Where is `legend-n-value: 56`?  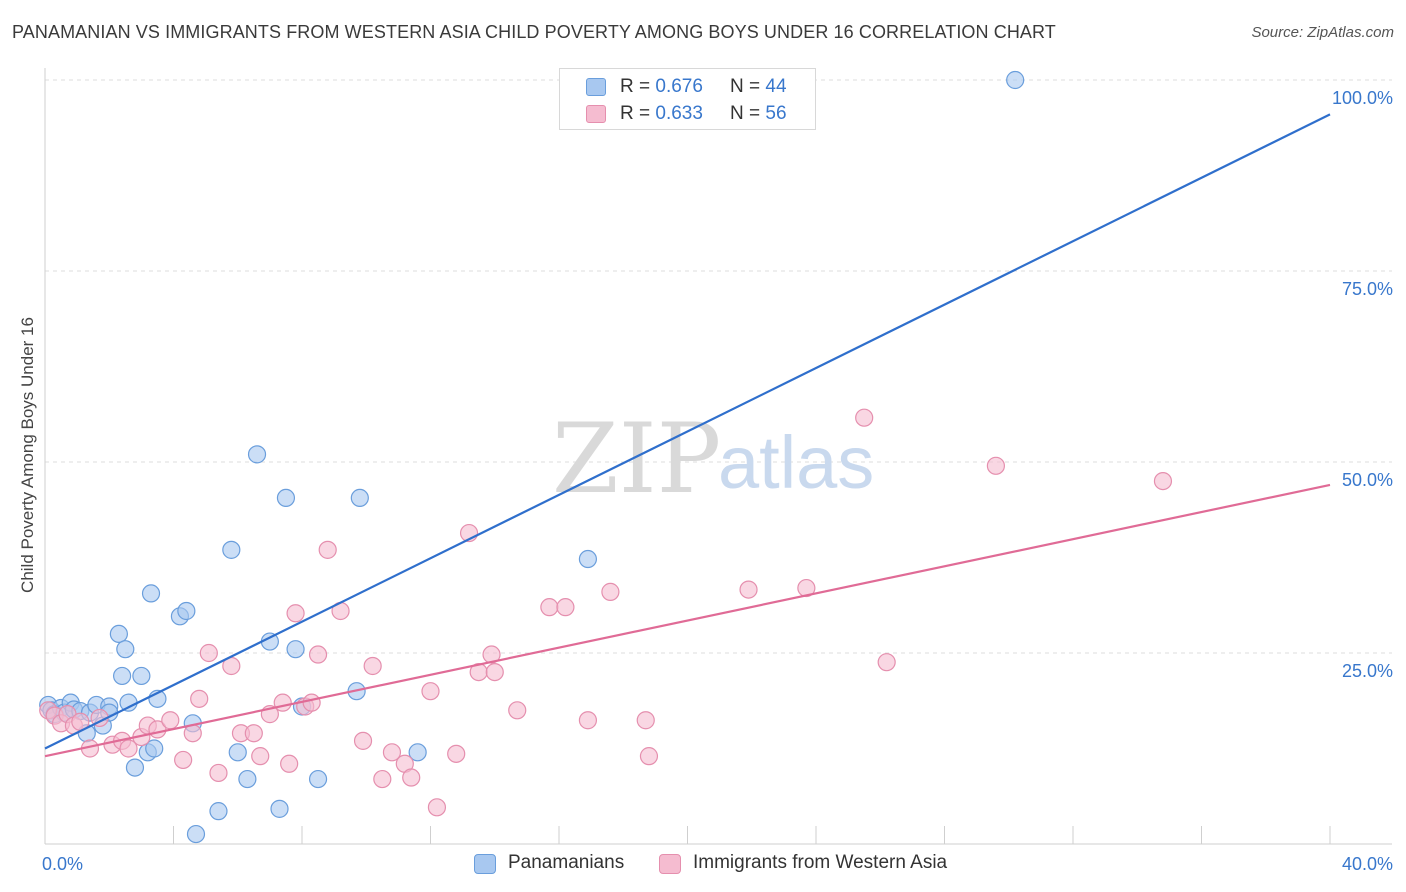
legend-n-value: 56 is located at coordinates (776, 113).